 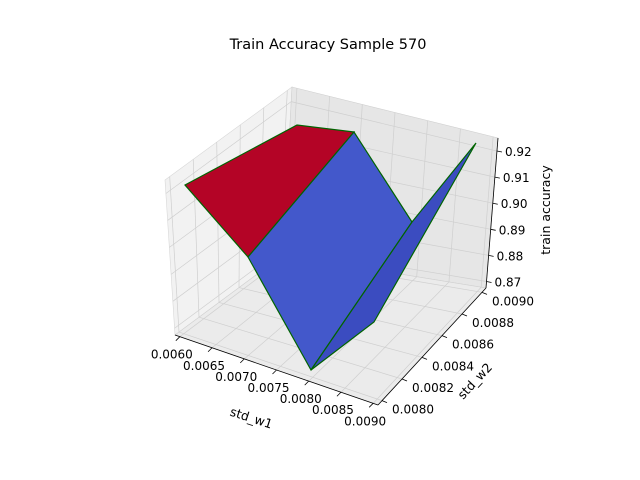 I want to click on x-tick-label: 0.0085, so click(x=333, y=410).